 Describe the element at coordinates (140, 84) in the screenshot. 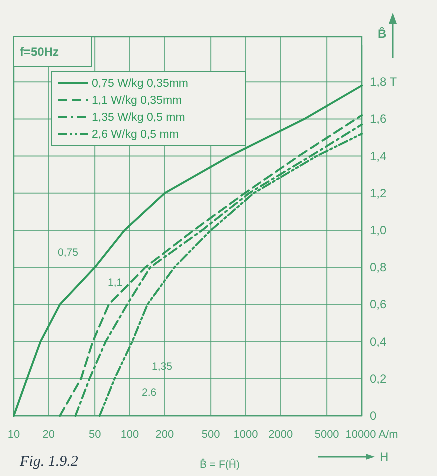

I see `legend-label: 0,75 W/kg 0,35mm` at that location.